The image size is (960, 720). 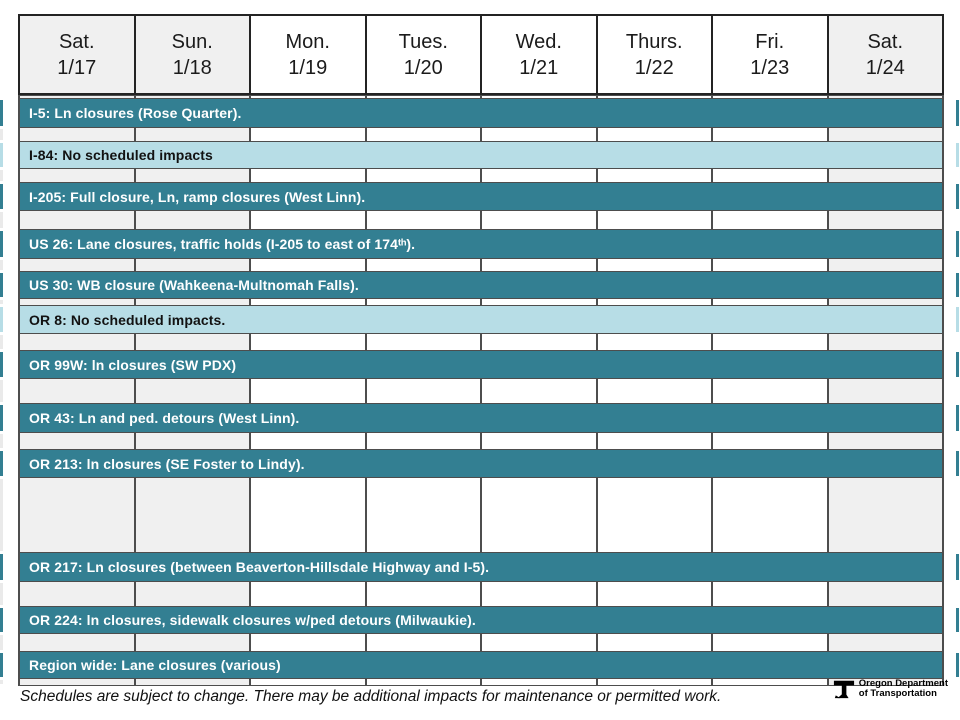 What do you see at coordinates (771, 54) in the screenshot?
I see `day-header-fri: Fri. 1/23` at bounding box center [771, 54].